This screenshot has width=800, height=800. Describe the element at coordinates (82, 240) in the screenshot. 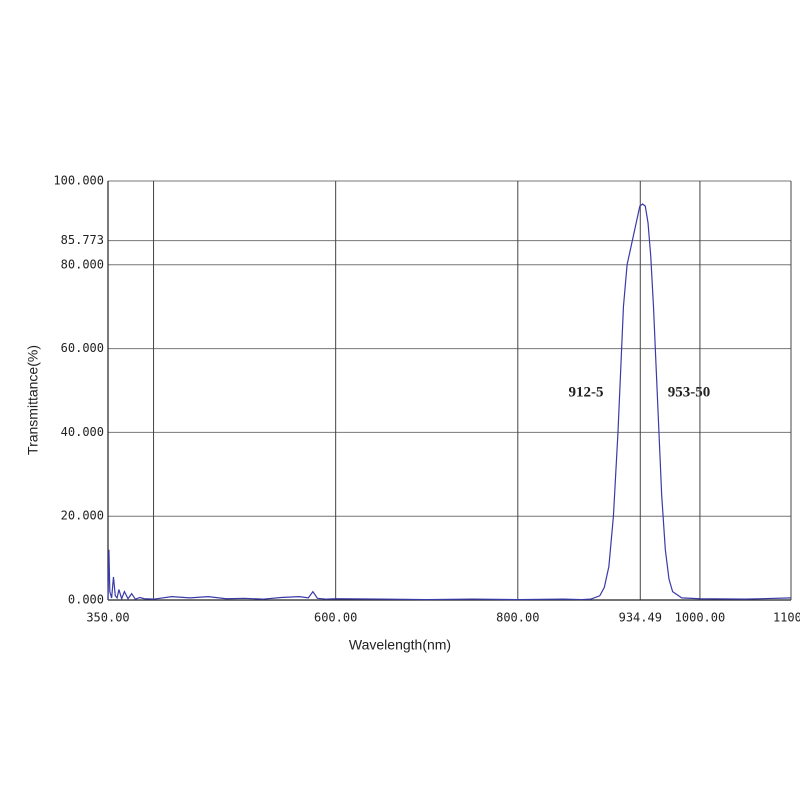

I see `y-tick-label: 85.773` at that location.